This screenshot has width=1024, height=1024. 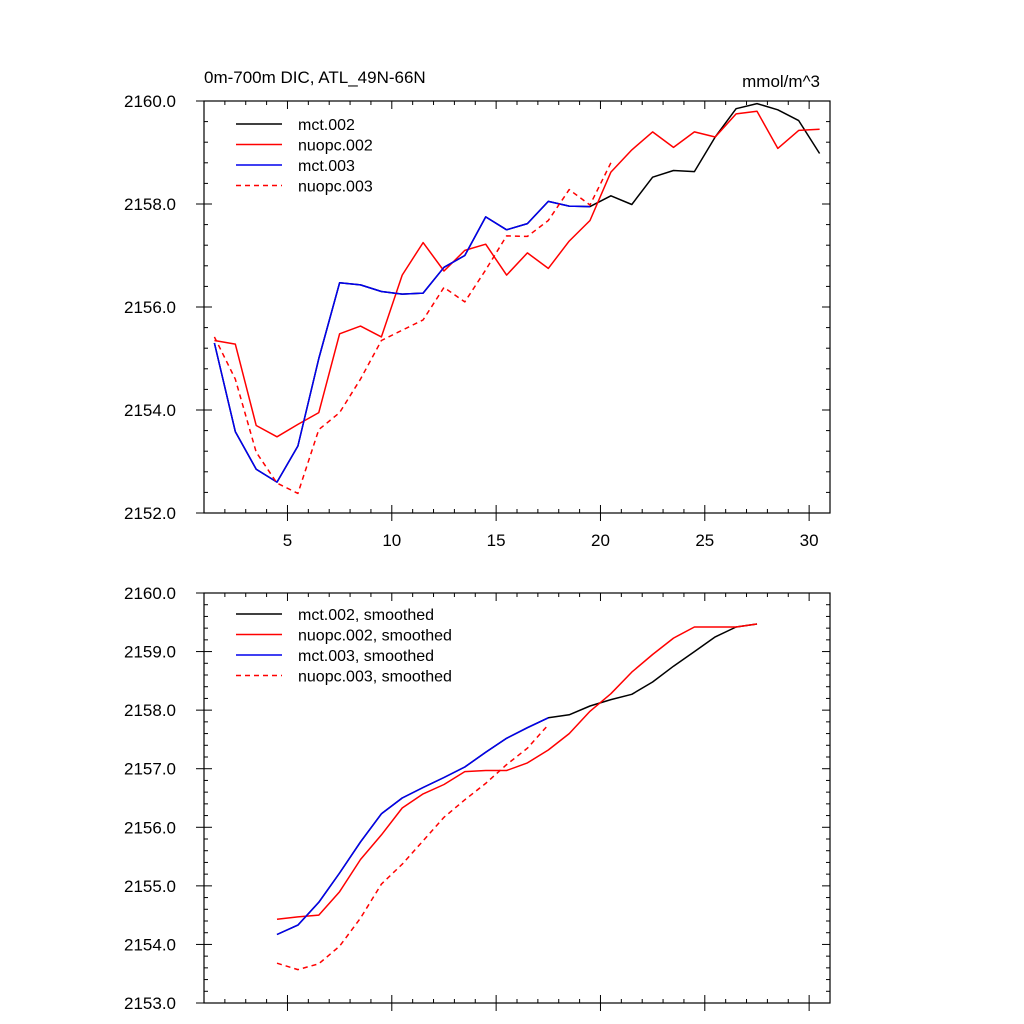 I want to click on series-line-nuopc-003-smoothed, so click(x=412, y=847).